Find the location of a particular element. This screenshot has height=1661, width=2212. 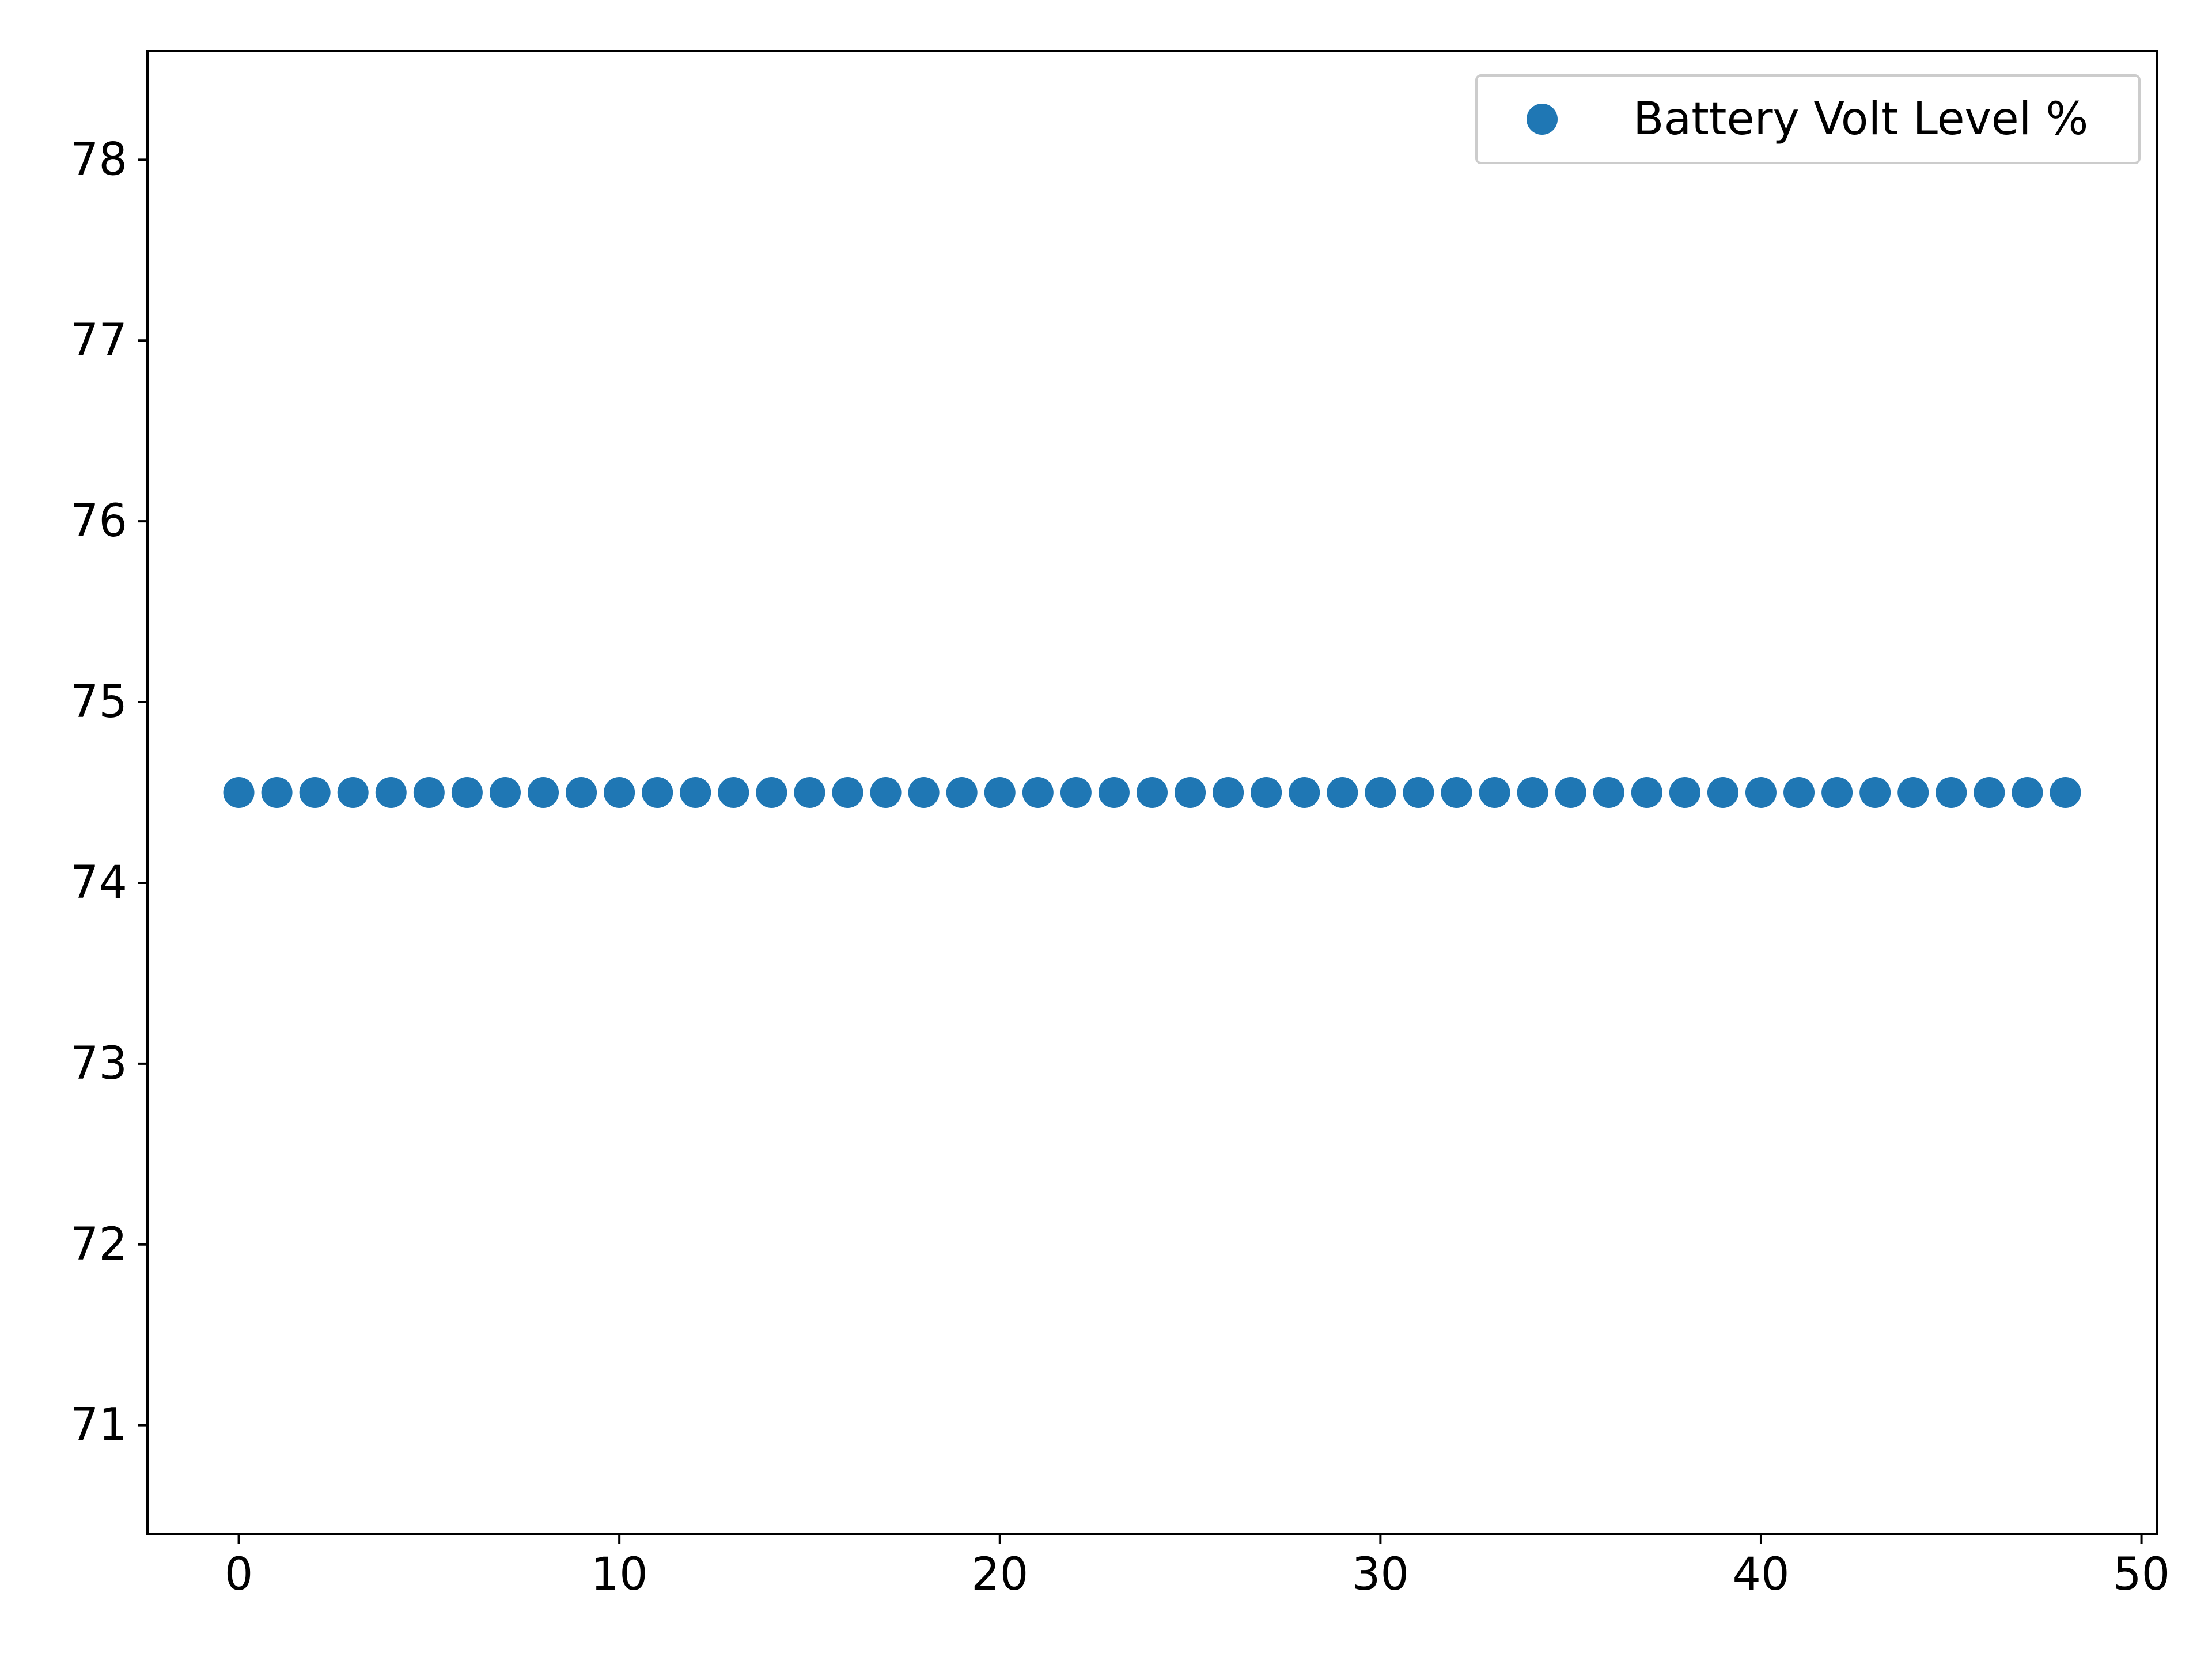

y-tick-label: 74 is located at coordinates (98, 883).